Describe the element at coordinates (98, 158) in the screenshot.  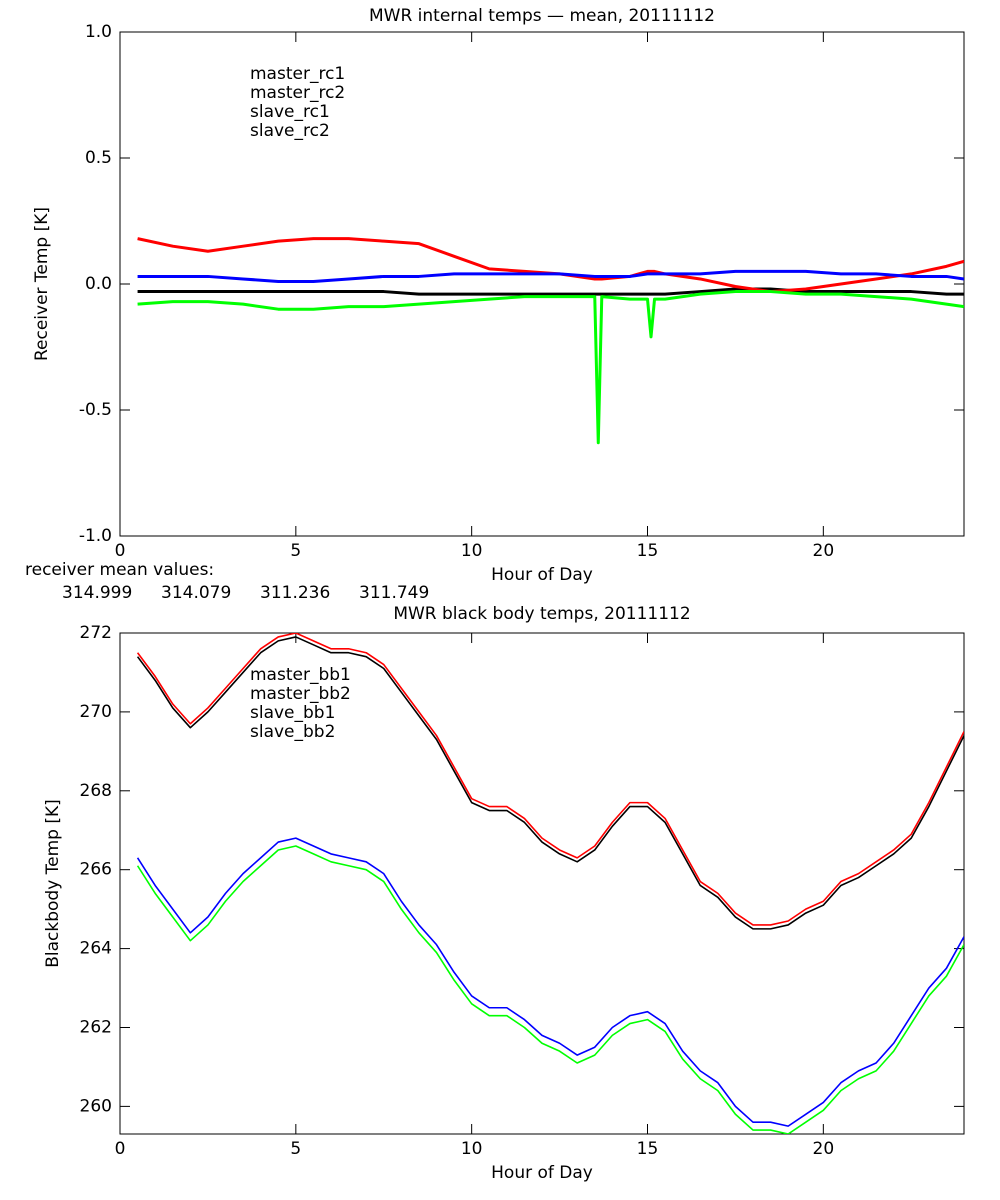
I see `y-tick-label: 0.5` at that location.